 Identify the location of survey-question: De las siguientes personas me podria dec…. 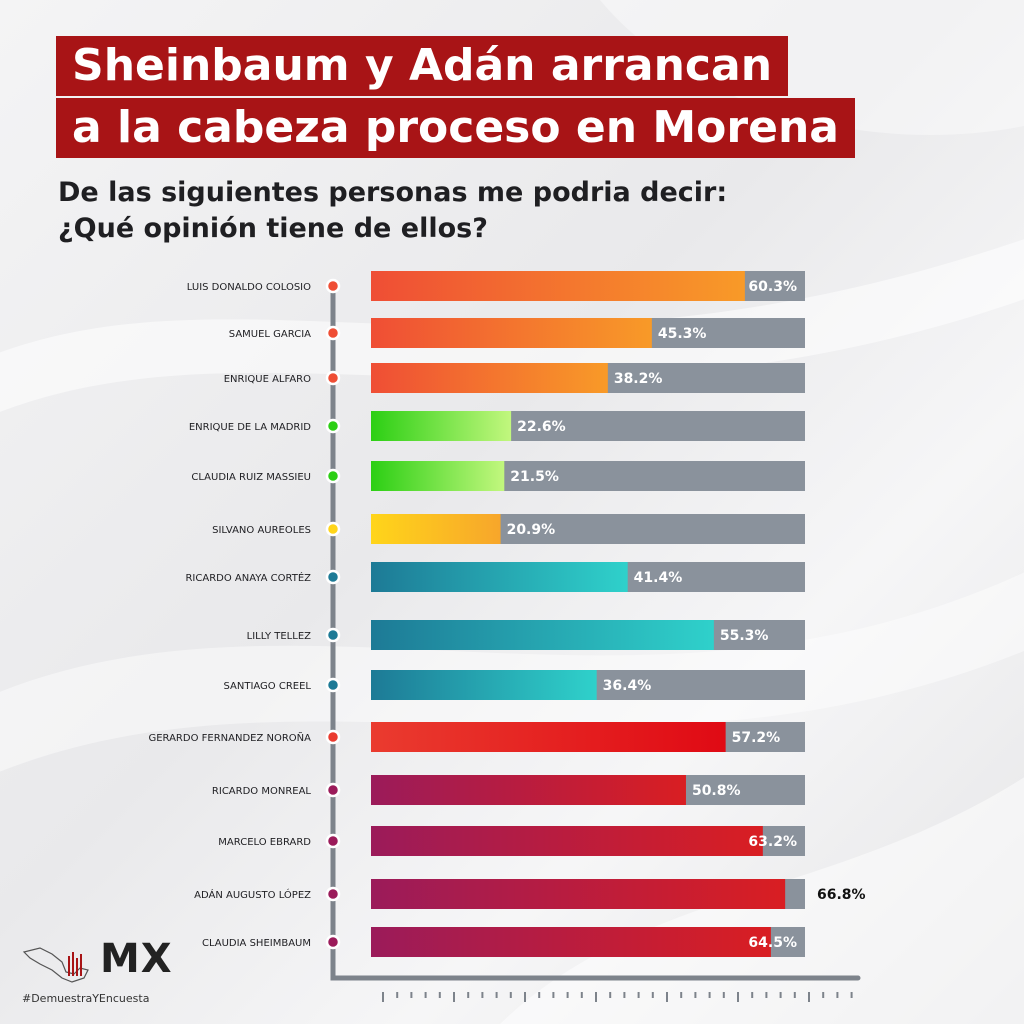
(393, 210).